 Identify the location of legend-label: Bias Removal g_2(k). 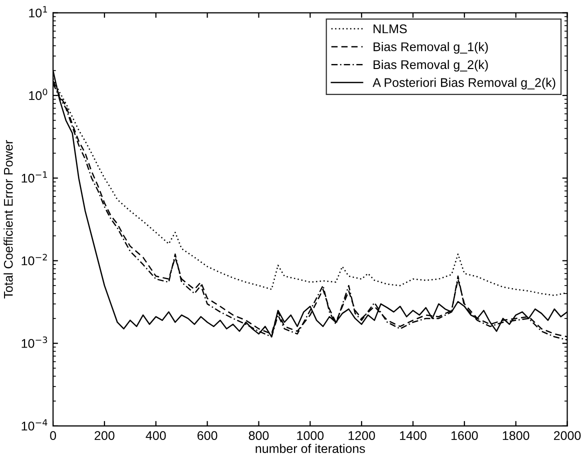
(431, 66).